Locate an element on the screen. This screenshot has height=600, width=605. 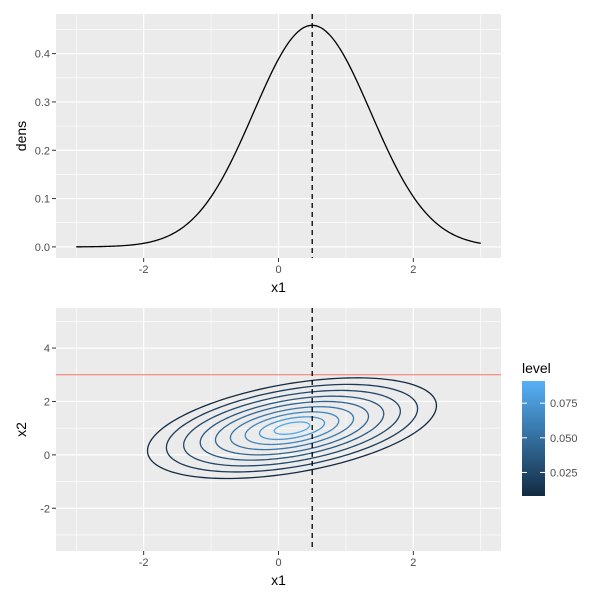
legend-tick-label: 0.075 is located at coordinates (564, 404).